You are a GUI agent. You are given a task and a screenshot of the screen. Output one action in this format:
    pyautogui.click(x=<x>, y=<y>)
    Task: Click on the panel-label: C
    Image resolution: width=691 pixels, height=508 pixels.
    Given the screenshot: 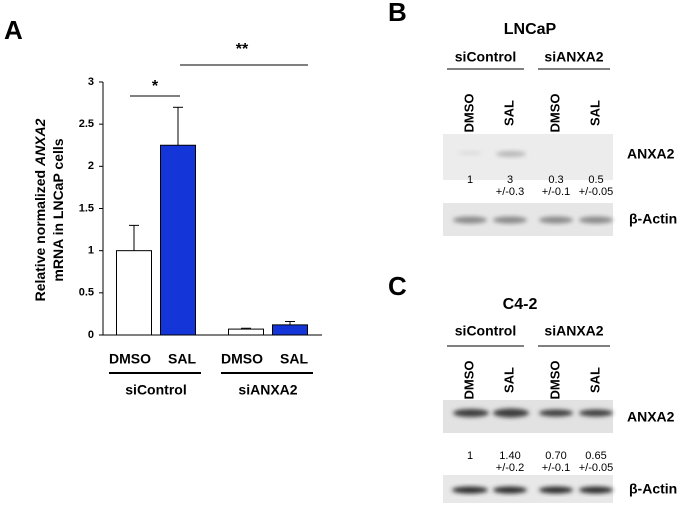 What is the action you would take?
    pyautogui.click(x=397, y=286)
    